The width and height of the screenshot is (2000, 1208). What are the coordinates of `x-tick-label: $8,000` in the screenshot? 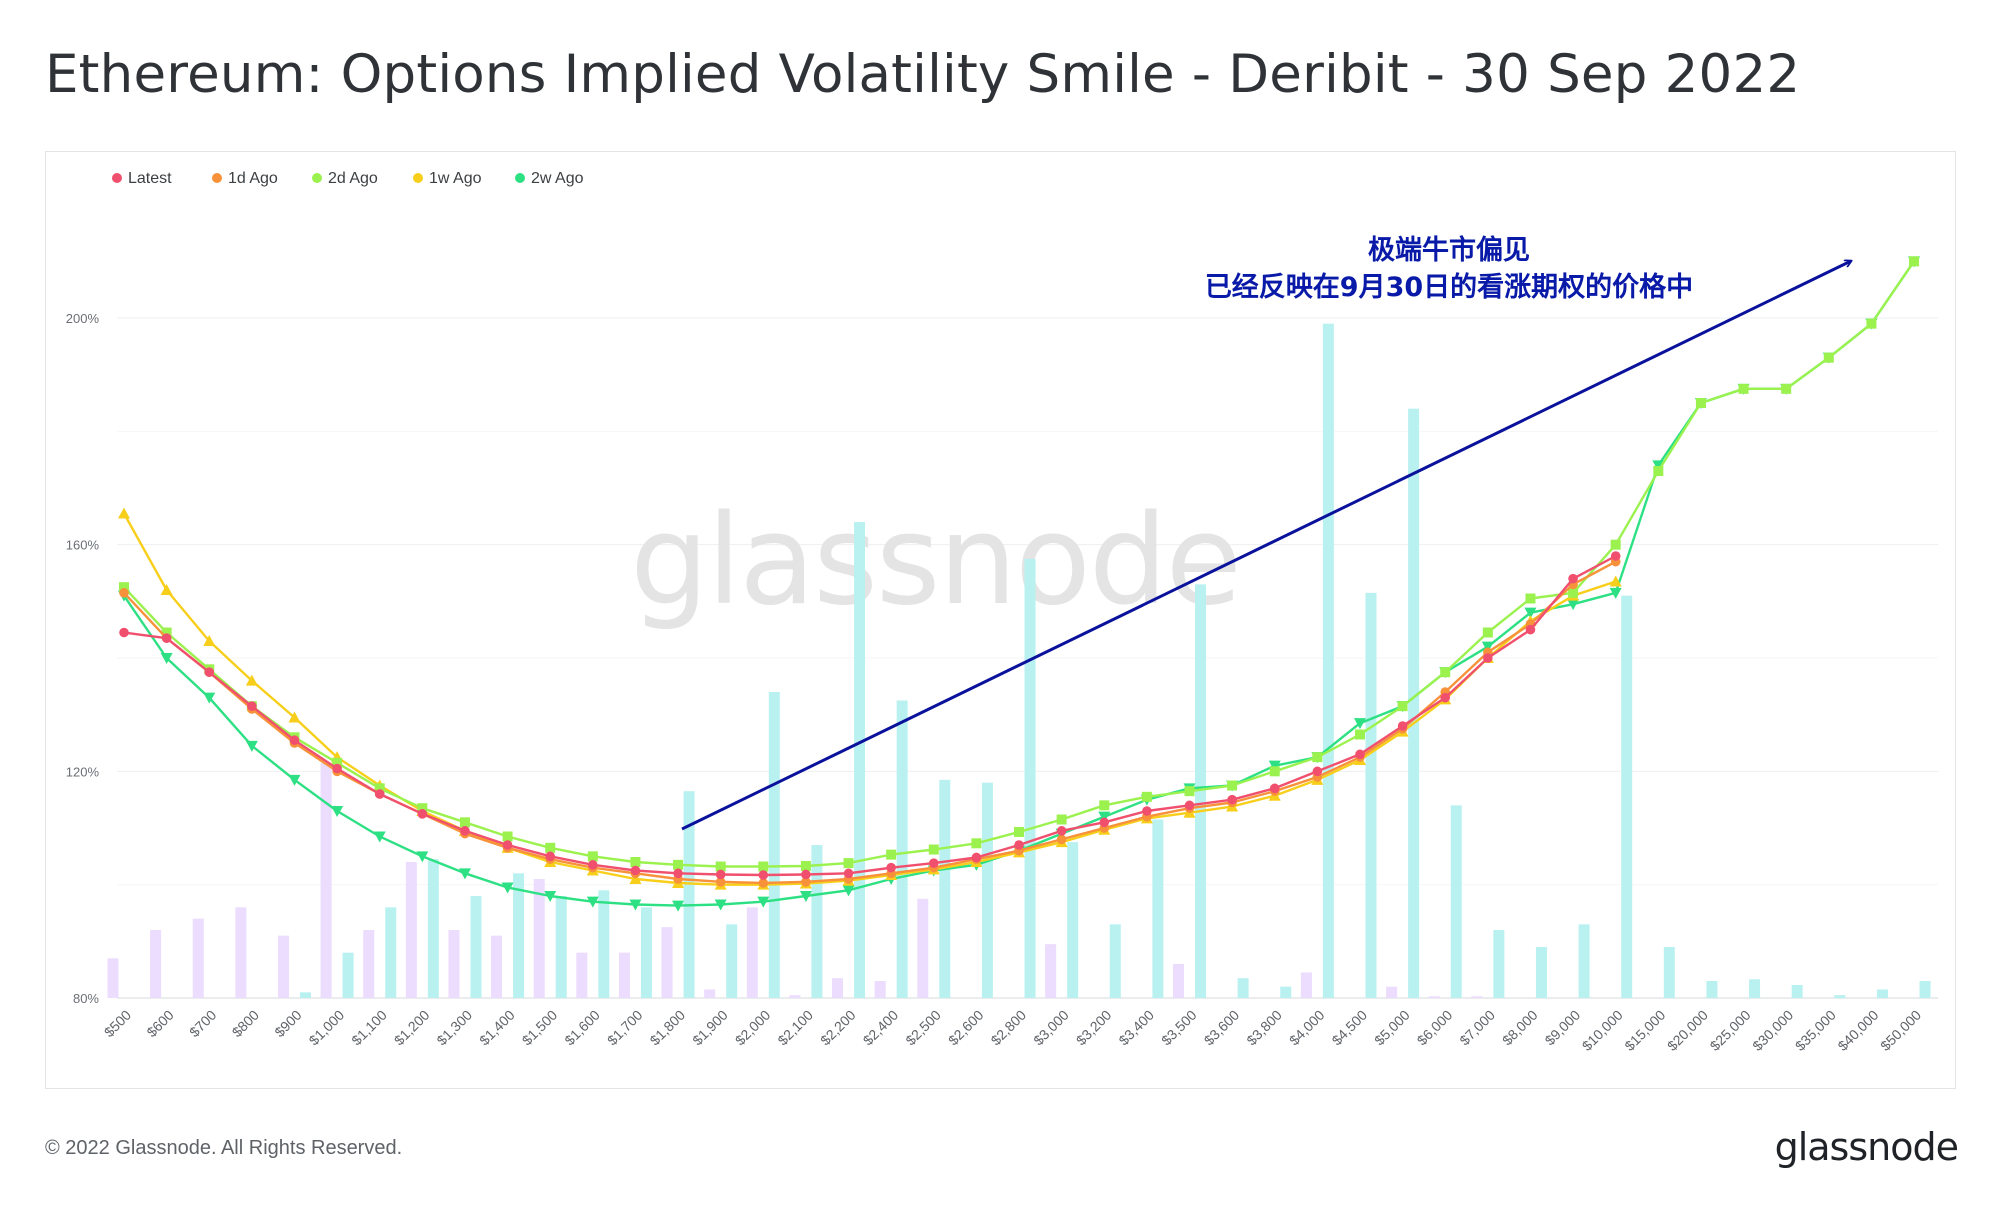 It's located at (1520, 1028).